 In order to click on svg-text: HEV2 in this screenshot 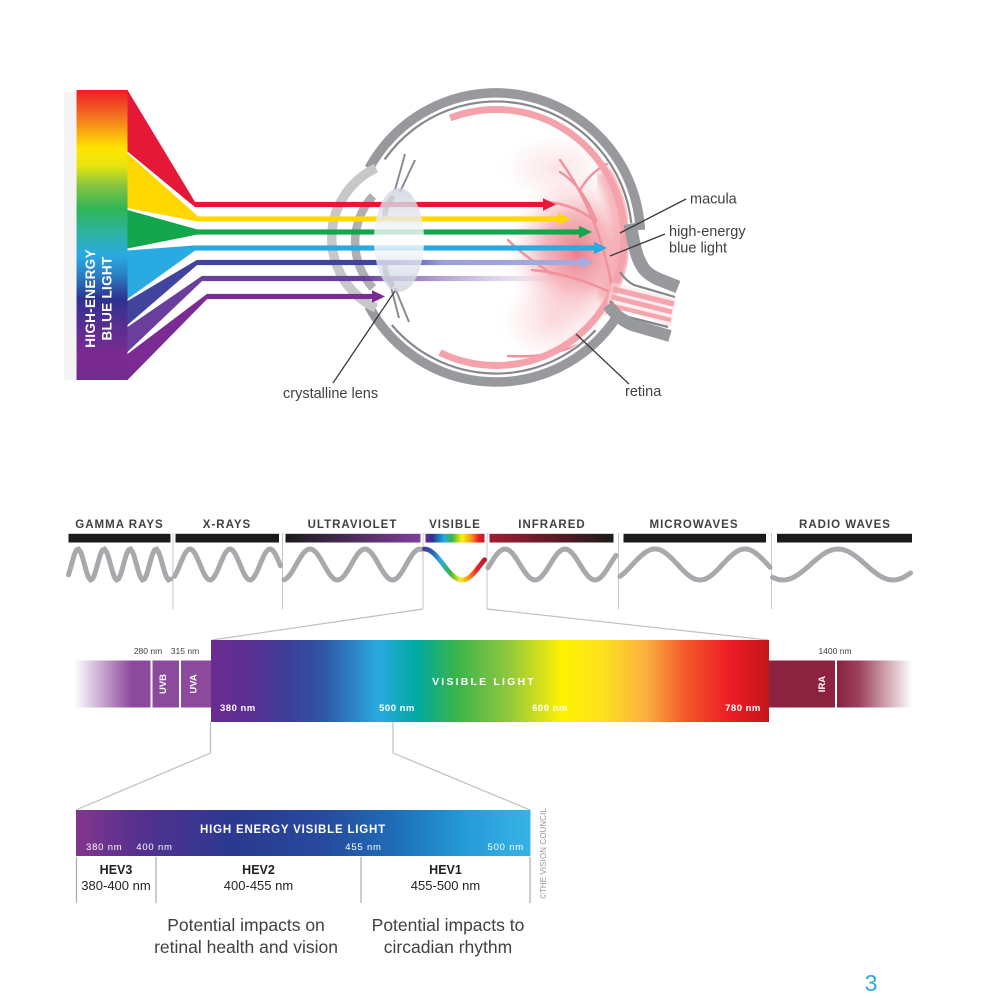, I will do `click(258, 870)`.